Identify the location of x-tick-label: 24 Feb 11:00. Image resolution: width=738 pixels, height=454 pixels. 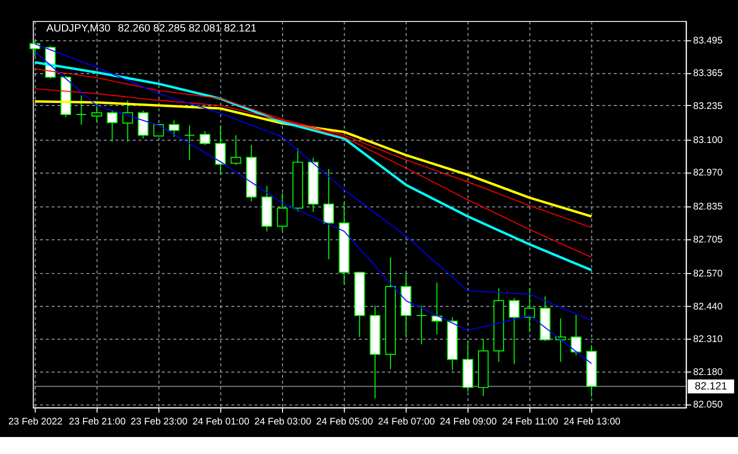
(530, 422).